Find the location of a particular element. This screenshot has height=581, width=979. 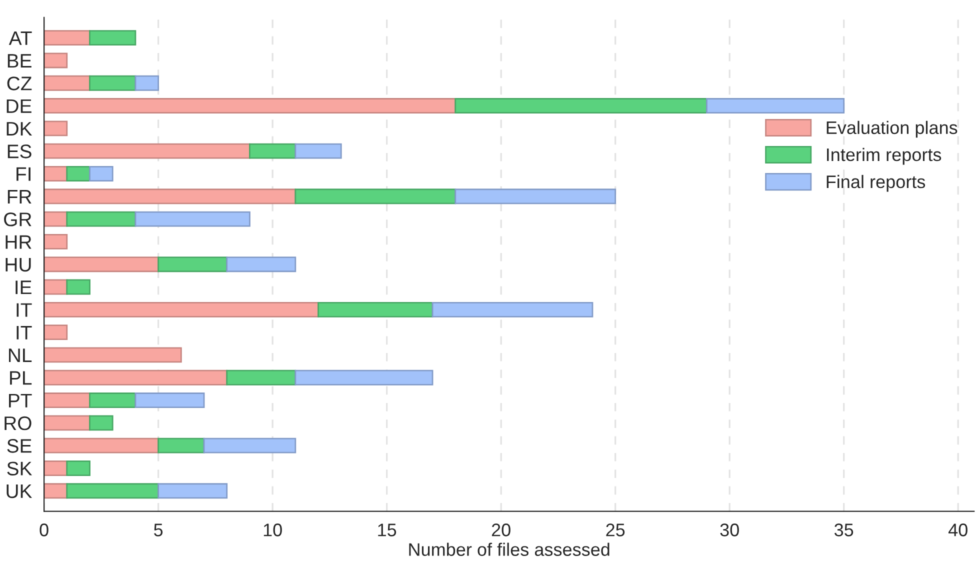

x-tick-label: 25 is located at coordinates (615, 530).